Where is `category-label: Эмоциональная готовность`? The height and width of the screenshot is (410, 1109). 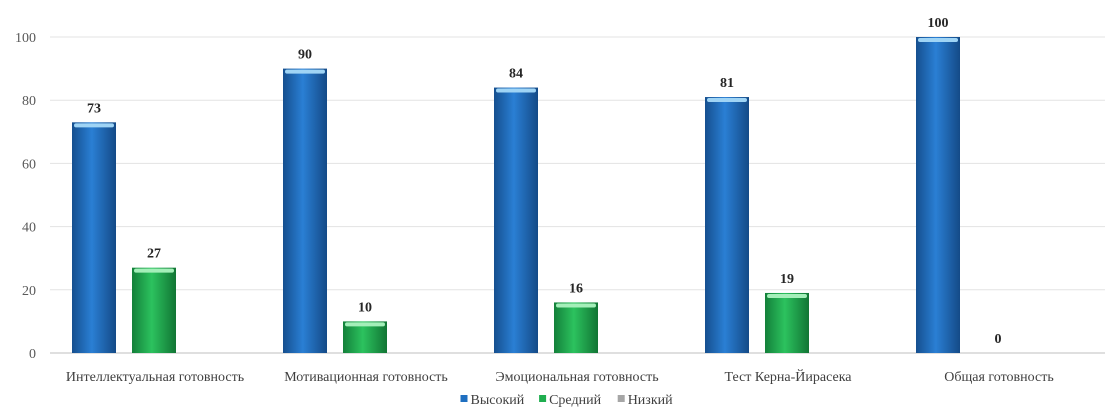 category-label: Эмоциональная готовность is located at coordinates (576, 377).